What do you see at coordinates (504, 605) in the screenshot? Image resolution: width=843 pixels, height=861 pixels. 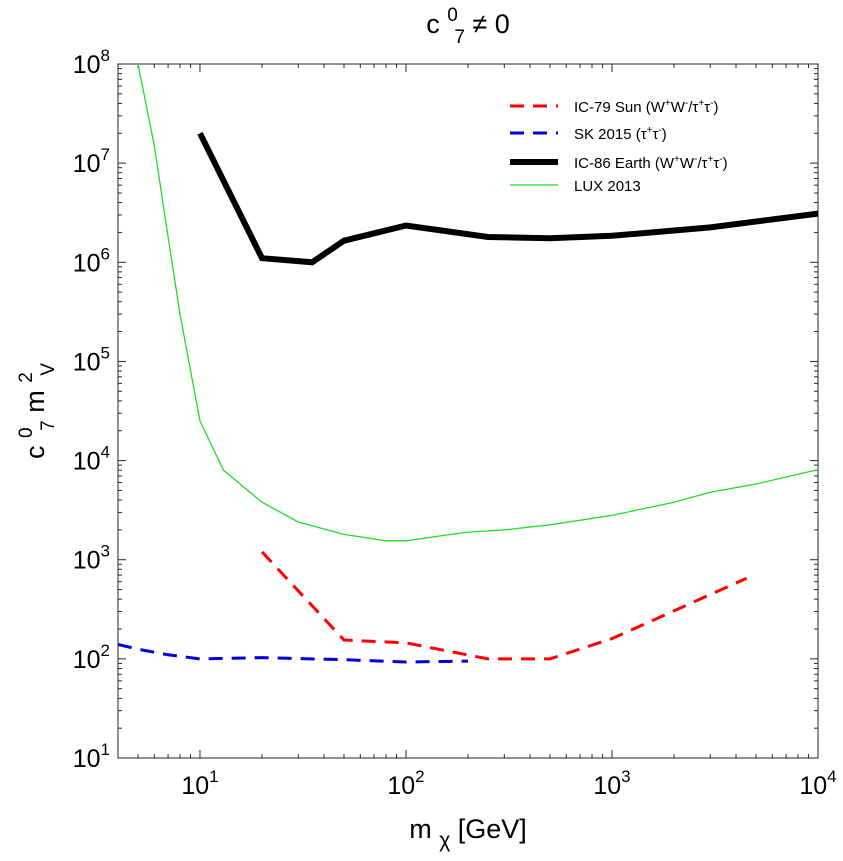 I see `series-line-ic-79-sun-w-w` at bounding box center [504, 605].